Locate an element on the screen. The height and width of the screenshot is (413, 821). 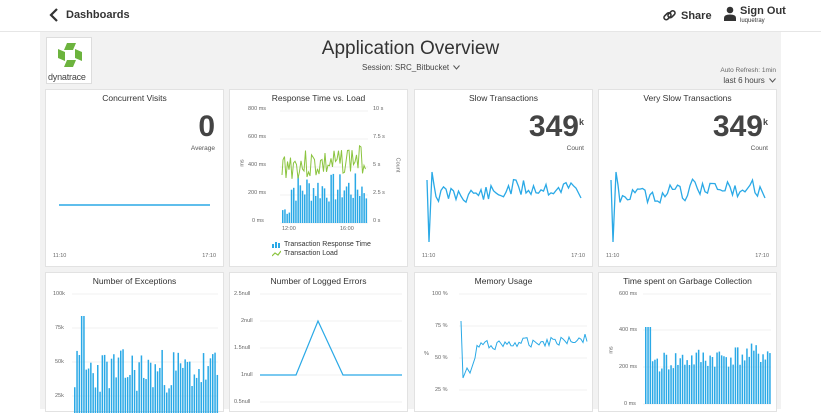
y-tick: 25 % is located at coordinates (441, 390).